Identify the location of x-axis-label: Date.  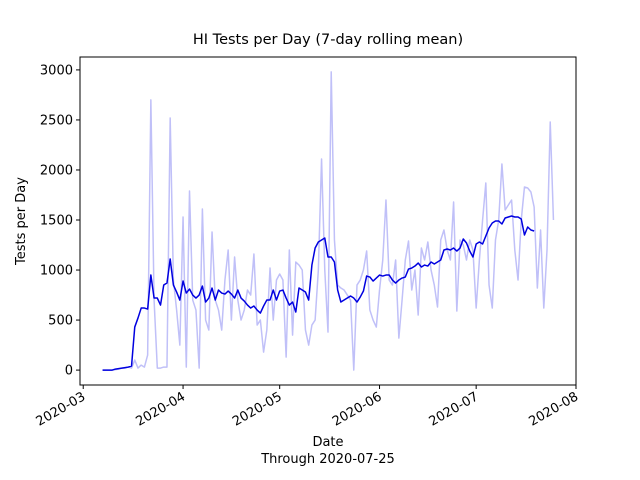
(327, 442).